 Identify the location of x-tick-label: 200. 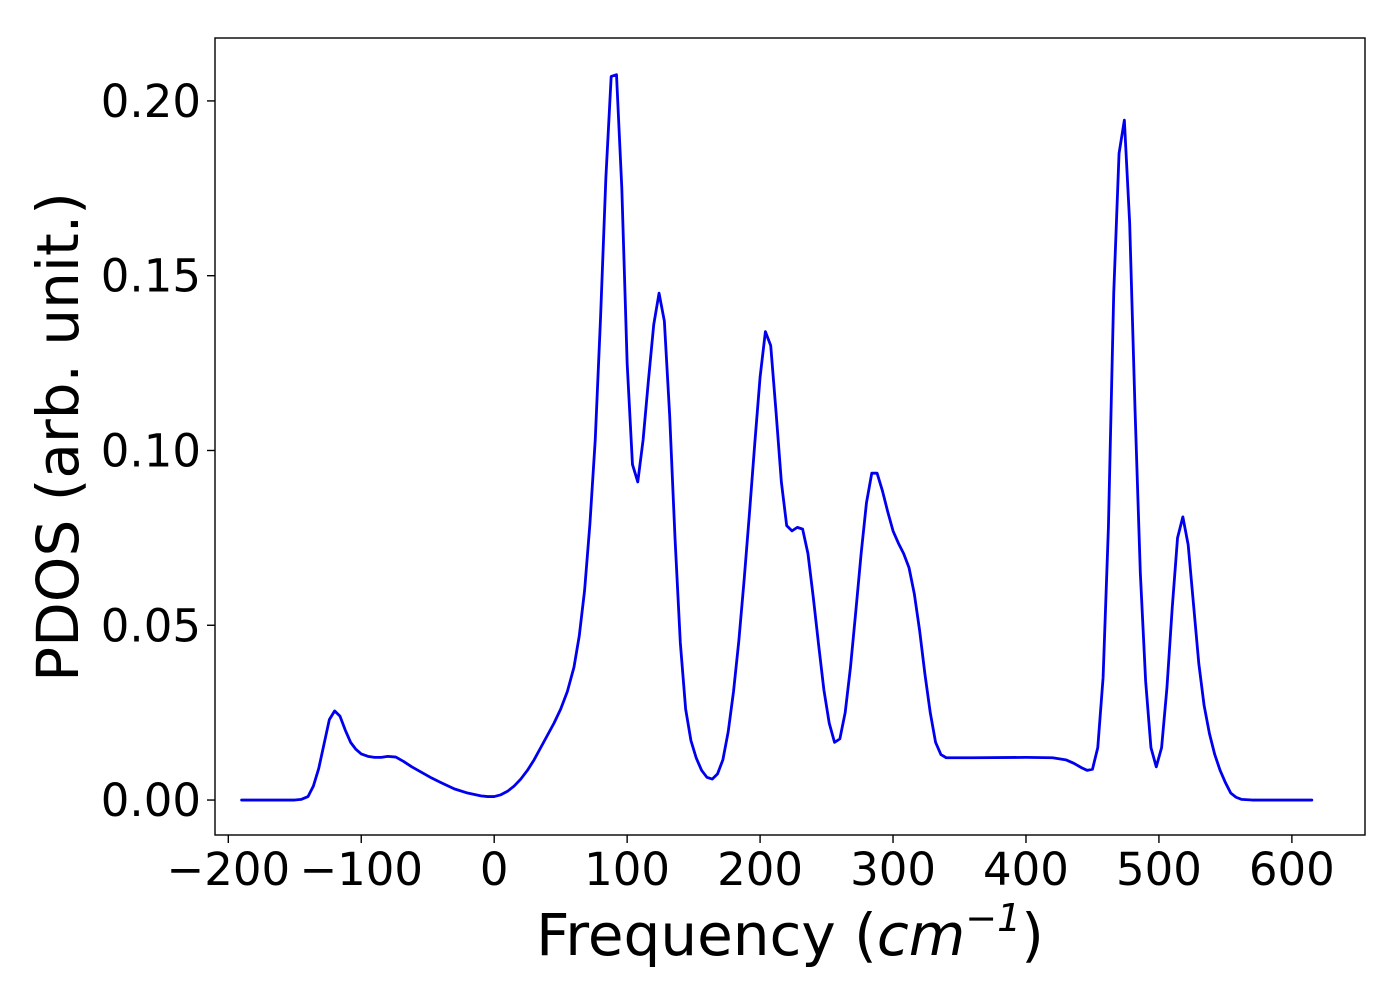
(760, 869).